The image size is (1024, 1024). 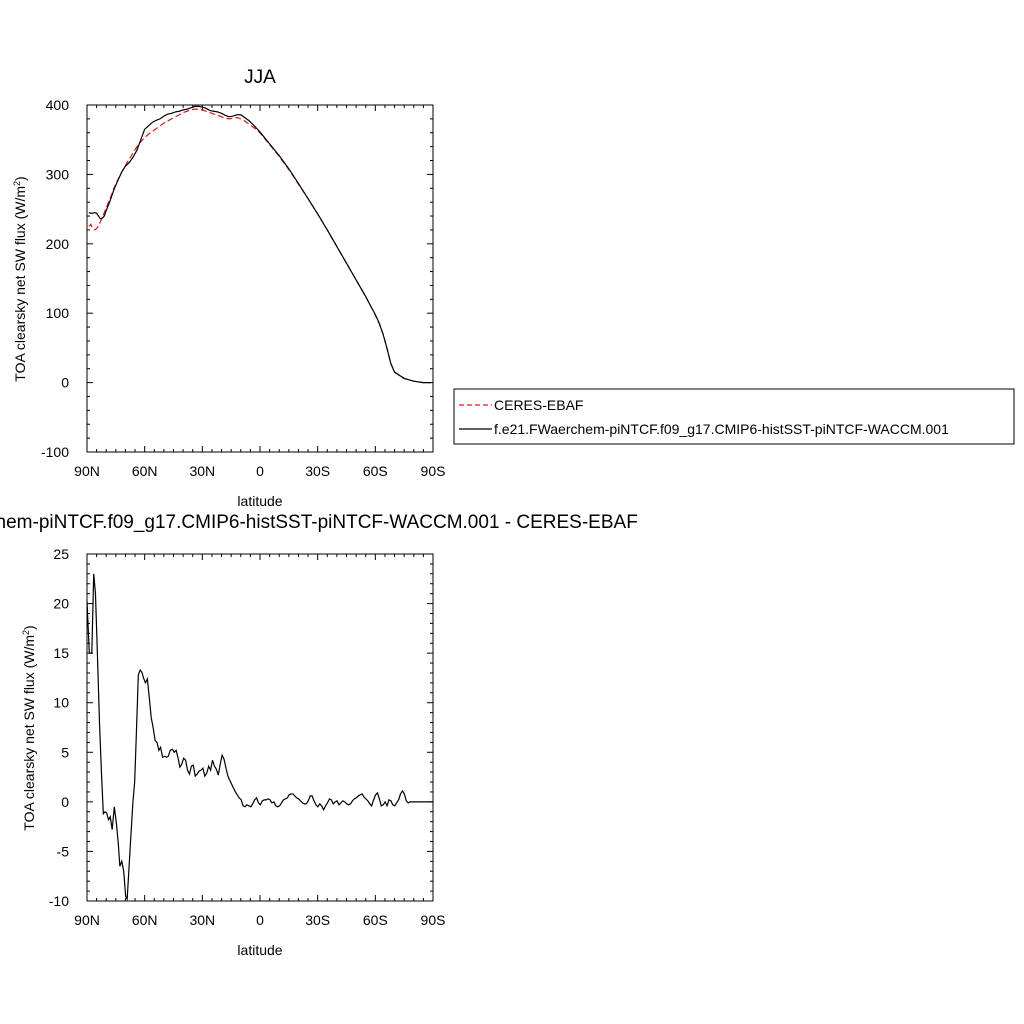 I want to click on bottom-y-axis-label: TOA clearsky net SW flux (W/m2), so click(x=29, y=727).